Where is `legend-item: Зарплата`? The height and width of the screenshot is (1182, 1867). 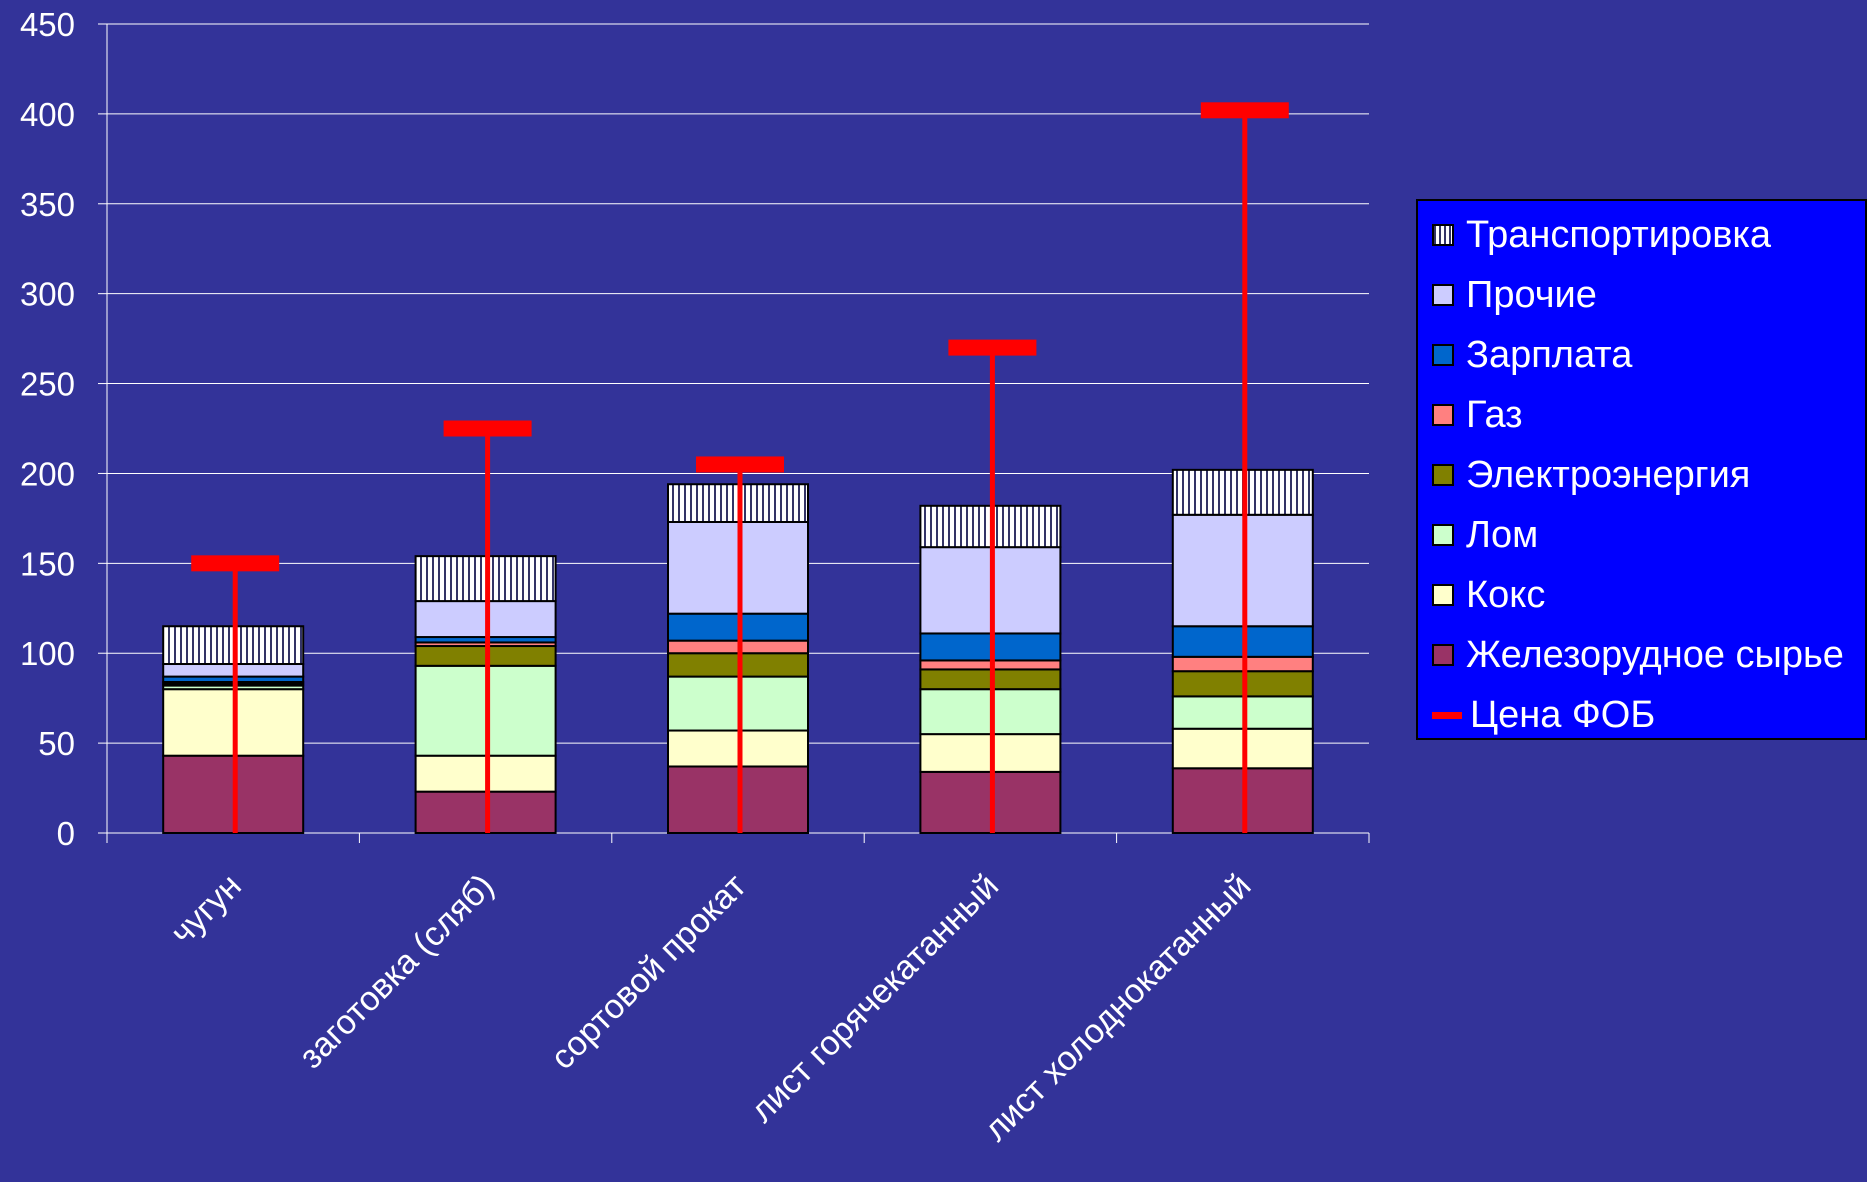 legend-item: Зарплата is located at coordinates (1532, 355).